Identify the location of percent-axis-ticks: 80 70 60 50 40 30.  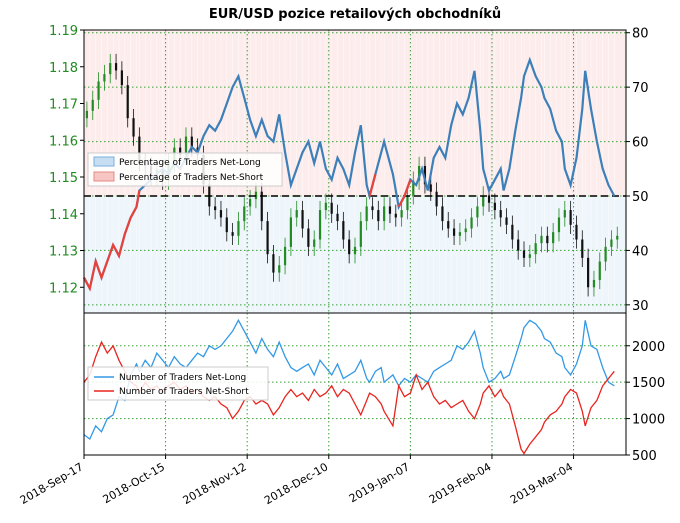
(637, 170).